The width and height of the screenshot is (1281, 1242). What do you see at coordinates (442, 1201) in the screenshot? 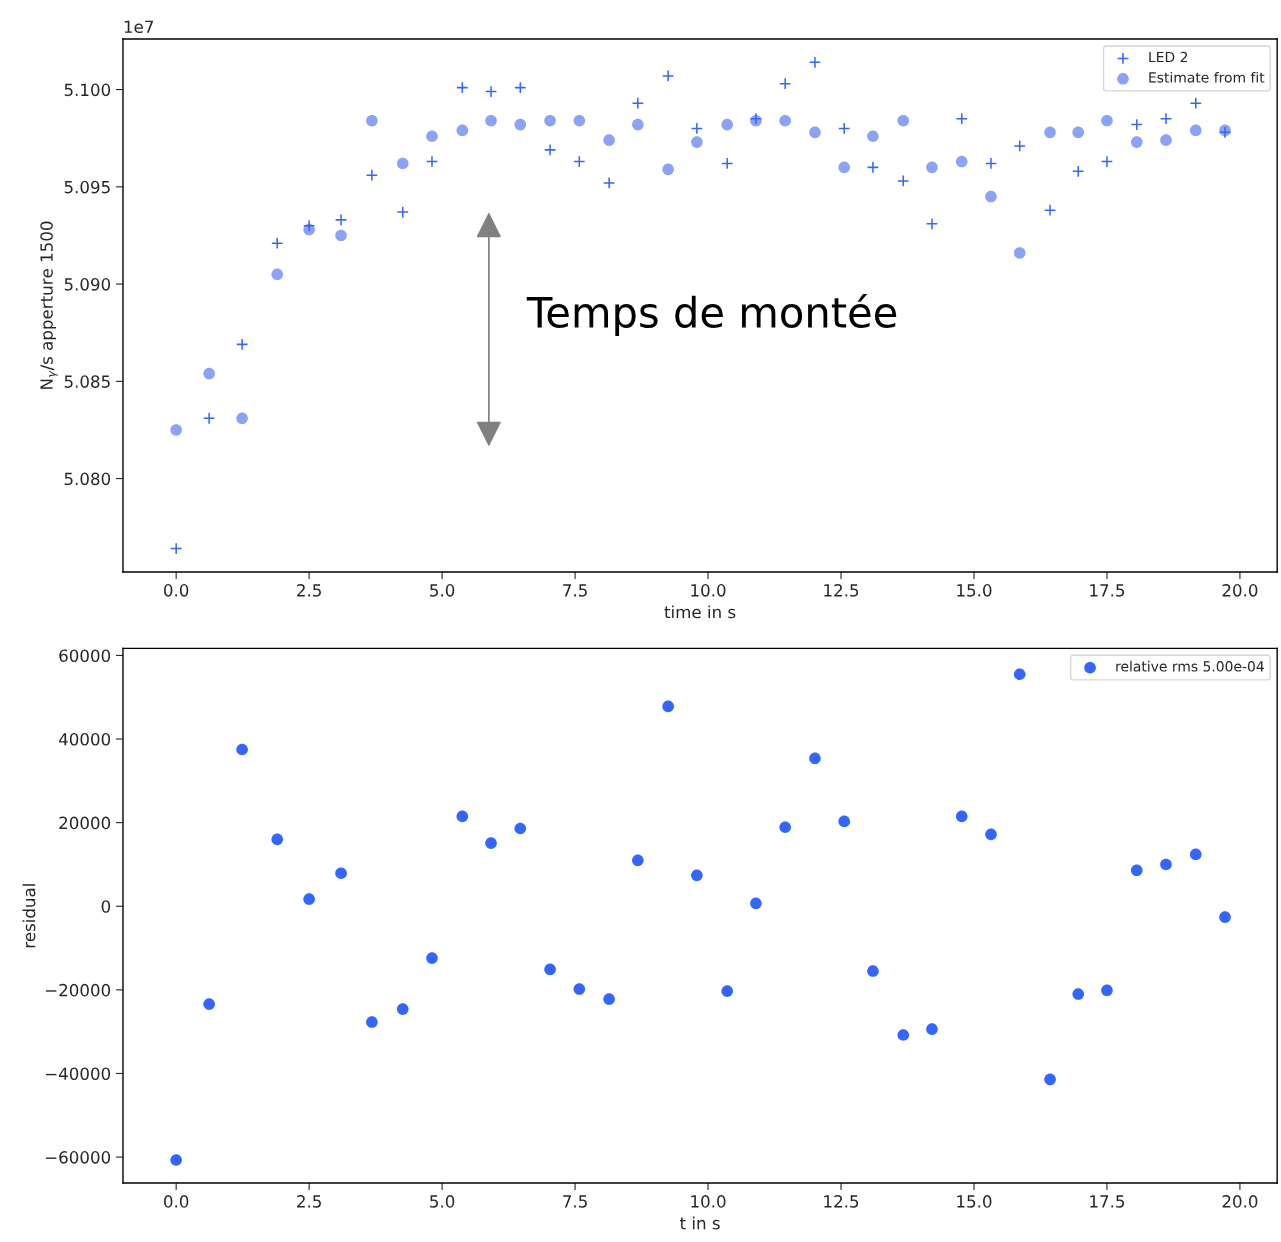
I see `x-tick-label: 5.0` at bounding box center [442, 1201].